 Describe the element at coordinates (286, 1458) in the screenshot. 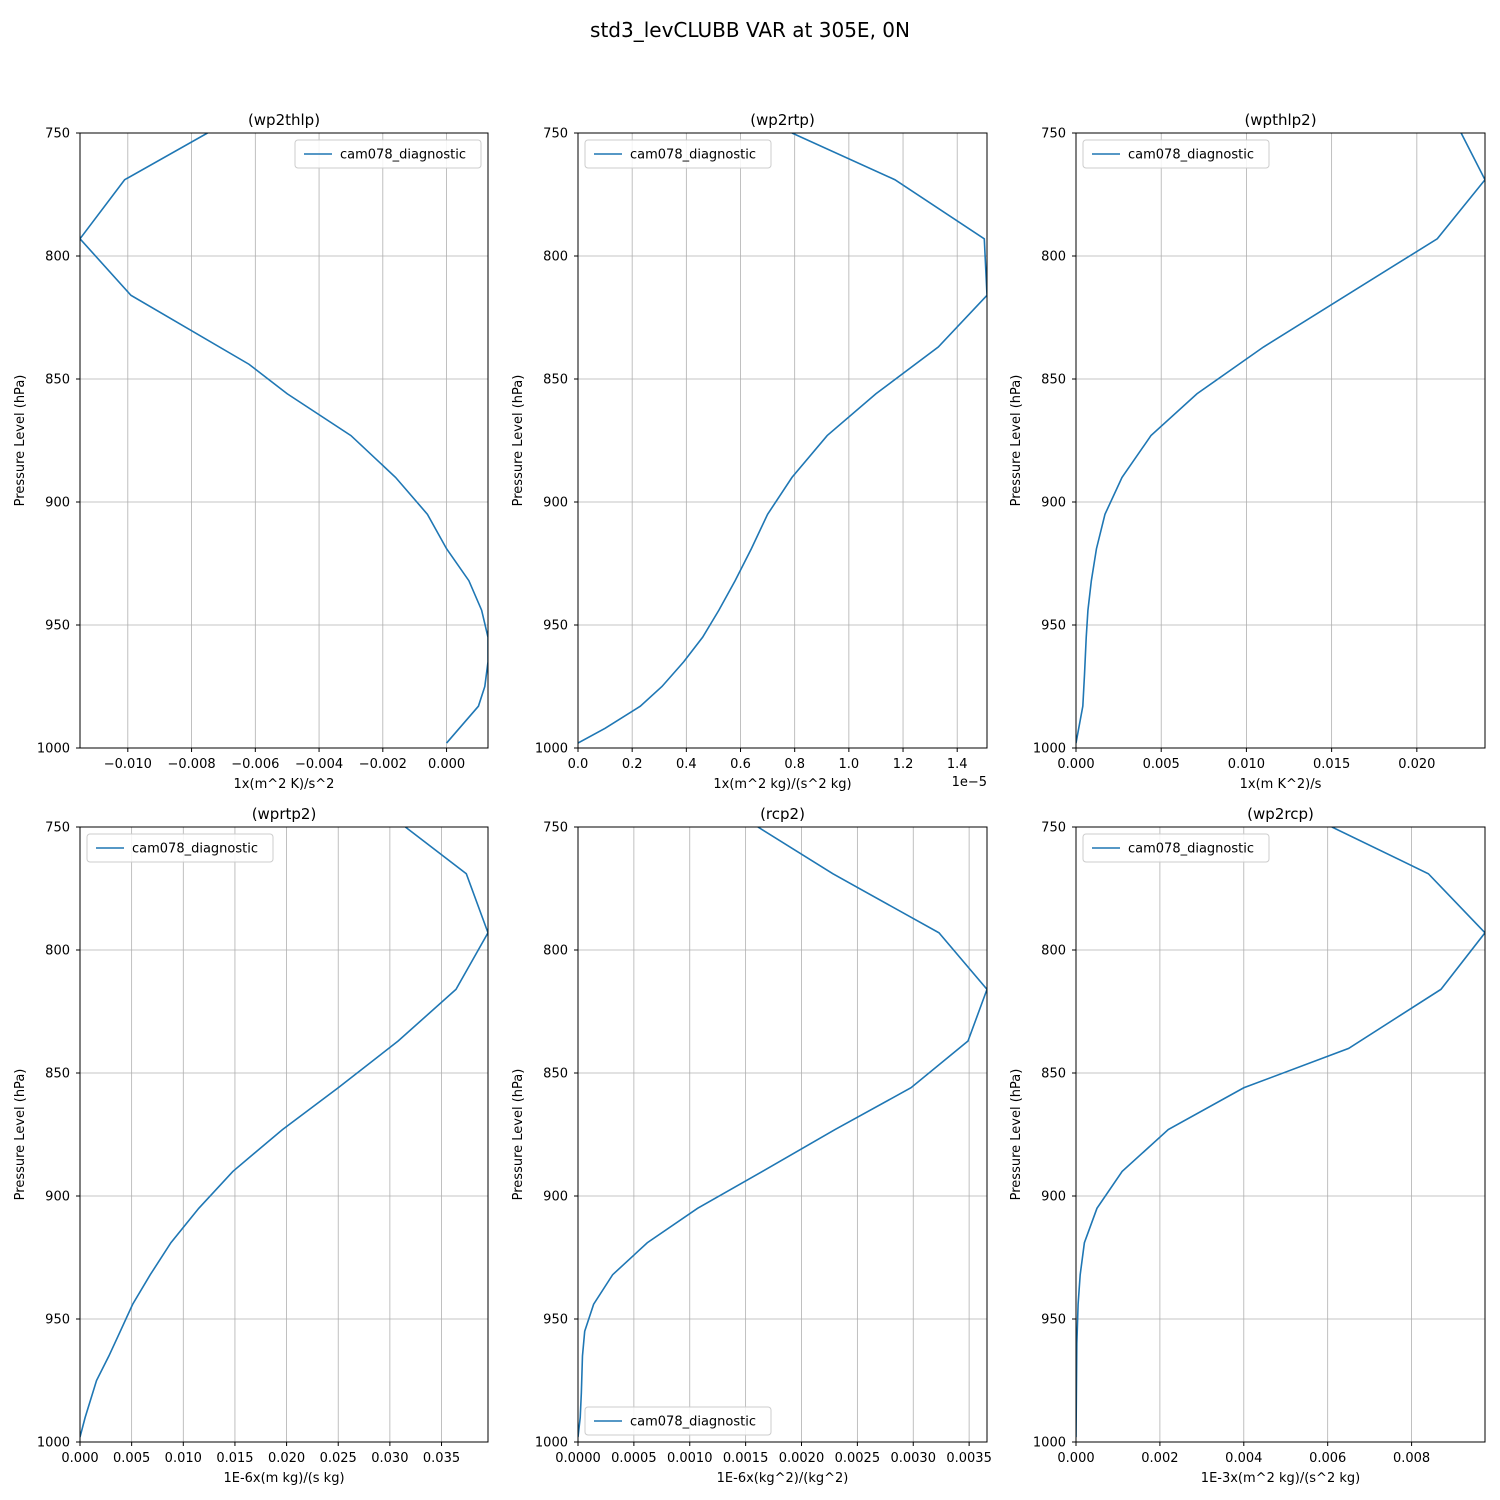

I see `chart-4-xtick-label-4: 0.020` at that location.